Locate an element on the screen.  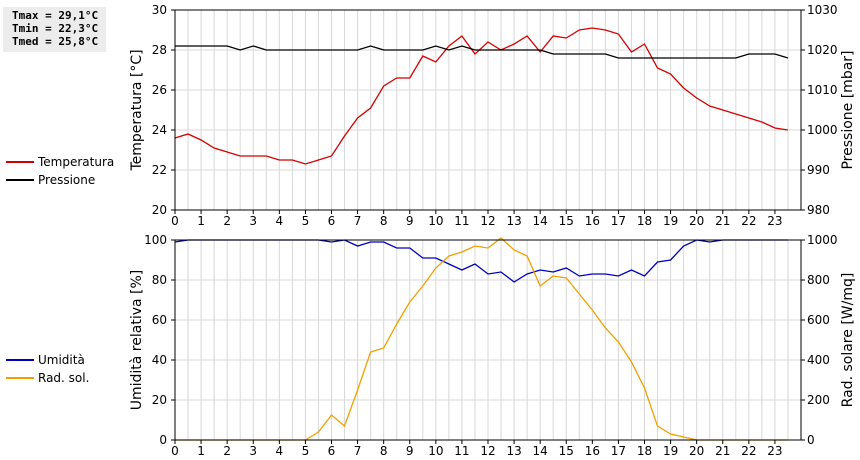
chart2-xtick-label: 22 is located at coordinates (748, 451).